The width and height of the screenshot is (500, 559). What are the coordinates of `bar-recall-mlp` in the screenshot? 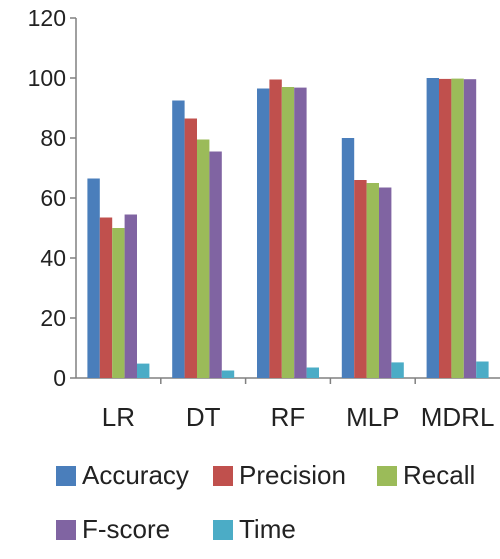 It's located at (372, 280).